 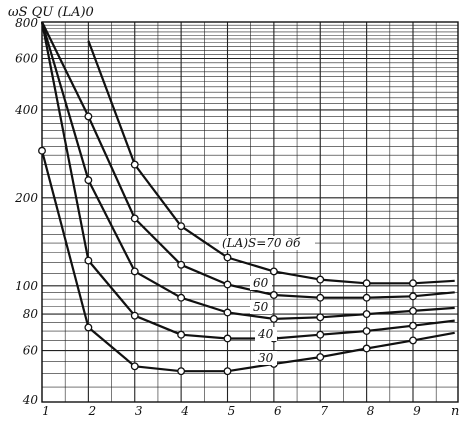 I want to click on x-tick-label: 7, so click(x=324, y=411).